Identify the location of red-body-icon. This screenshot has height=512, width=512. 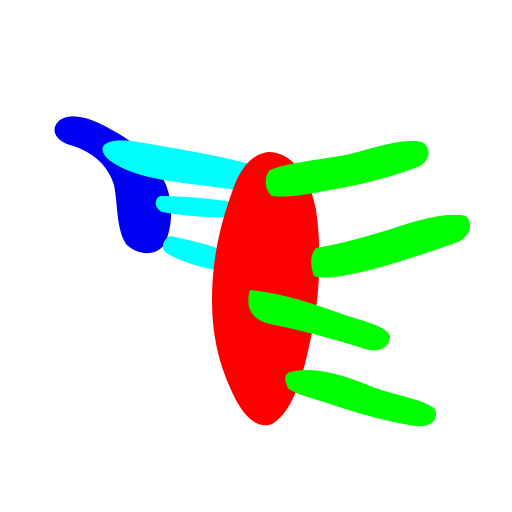
(266, 289).